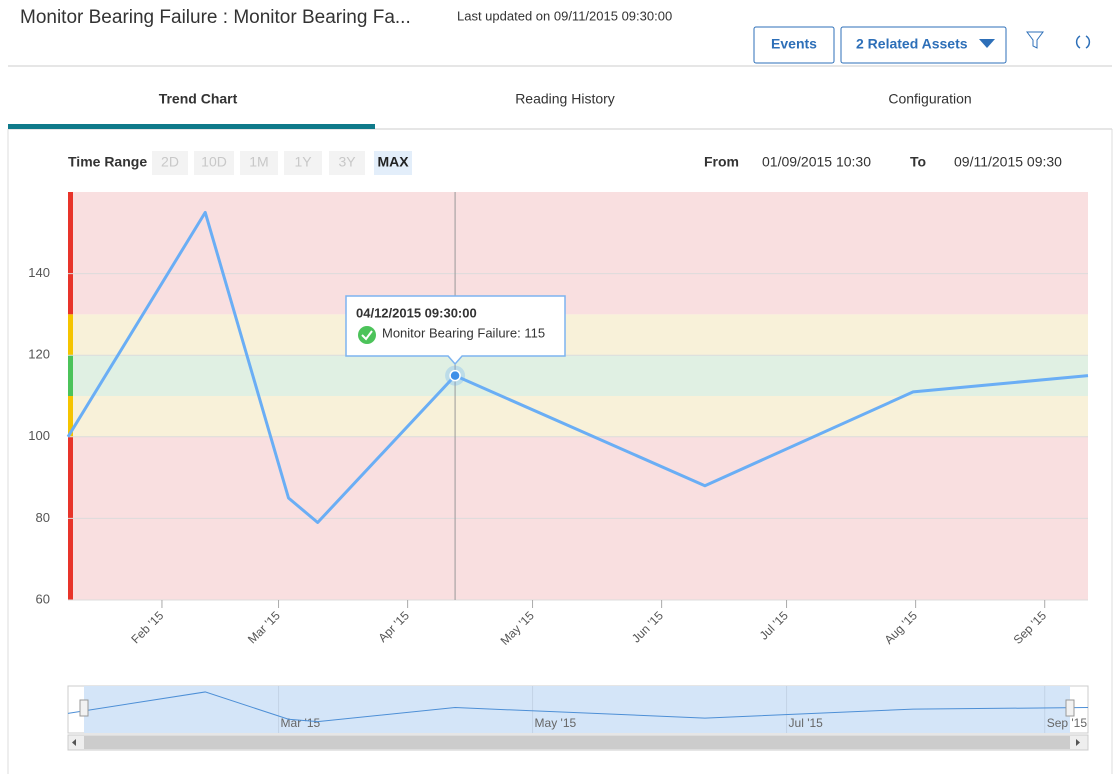 Image resolution: width=1120 pixels, height=774 pixels. What do you see at coordinates (1035, 40) in the screenshot?
I see `filter-icon` at bounding box center [1035, 40].